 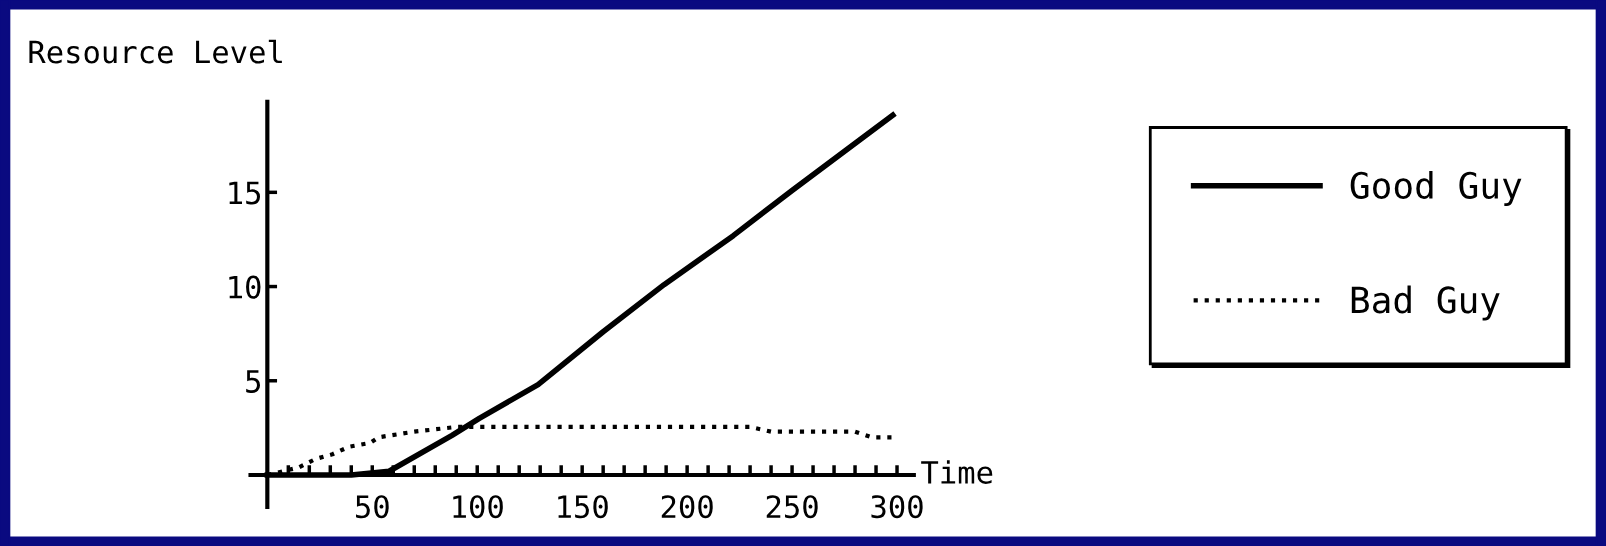 I want to click on x-tick-label: 50, so click(x=372, y=507).